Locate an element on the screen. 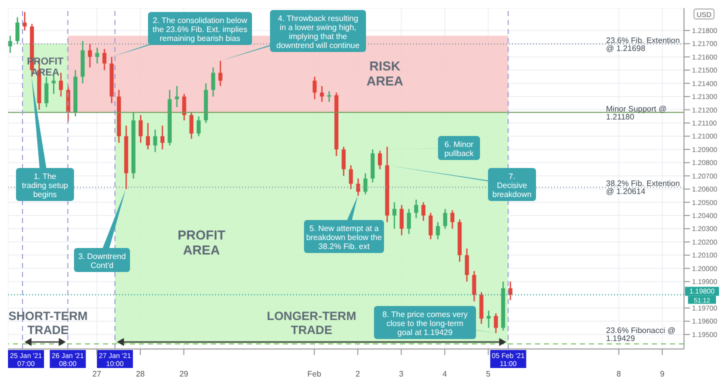  annotation: 6. Minor pullback is located at coordinates (459, 149).